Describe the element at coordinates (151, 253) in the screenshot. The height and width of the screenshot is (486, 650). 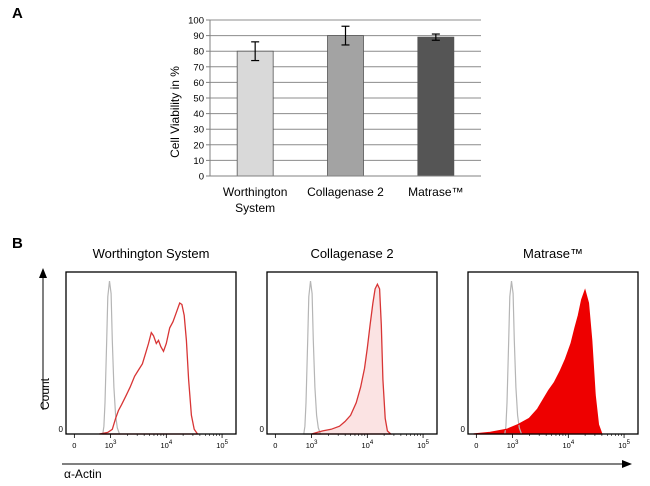
I see `histogram-title: Worthington System` at that location.